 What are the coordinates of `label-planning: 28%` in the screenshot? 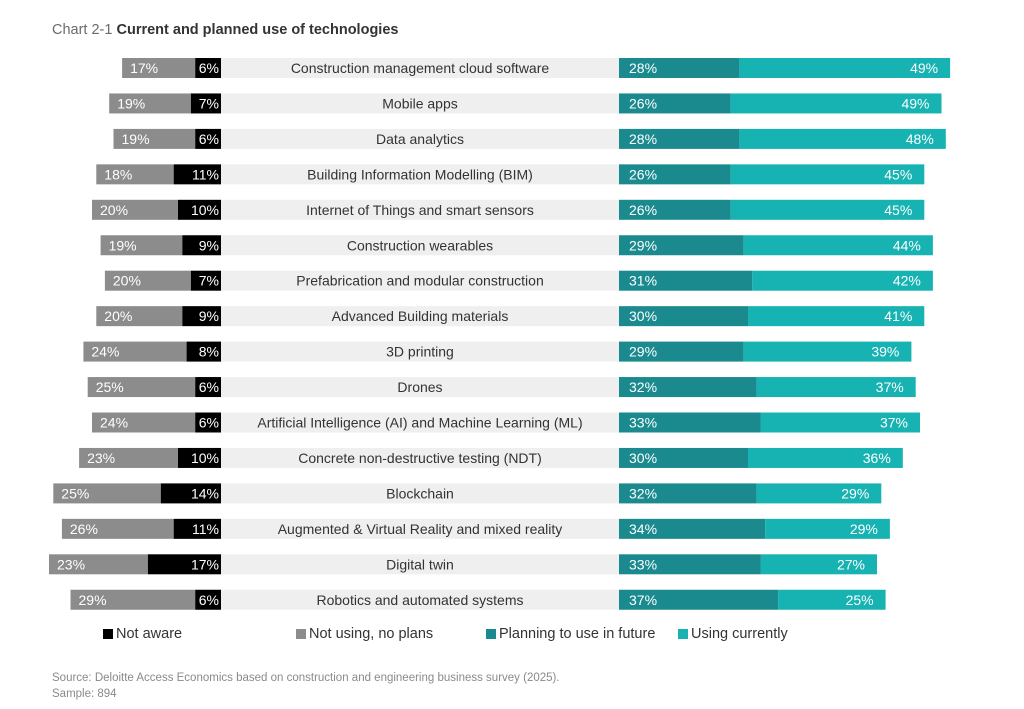 It's located at (643, 139).